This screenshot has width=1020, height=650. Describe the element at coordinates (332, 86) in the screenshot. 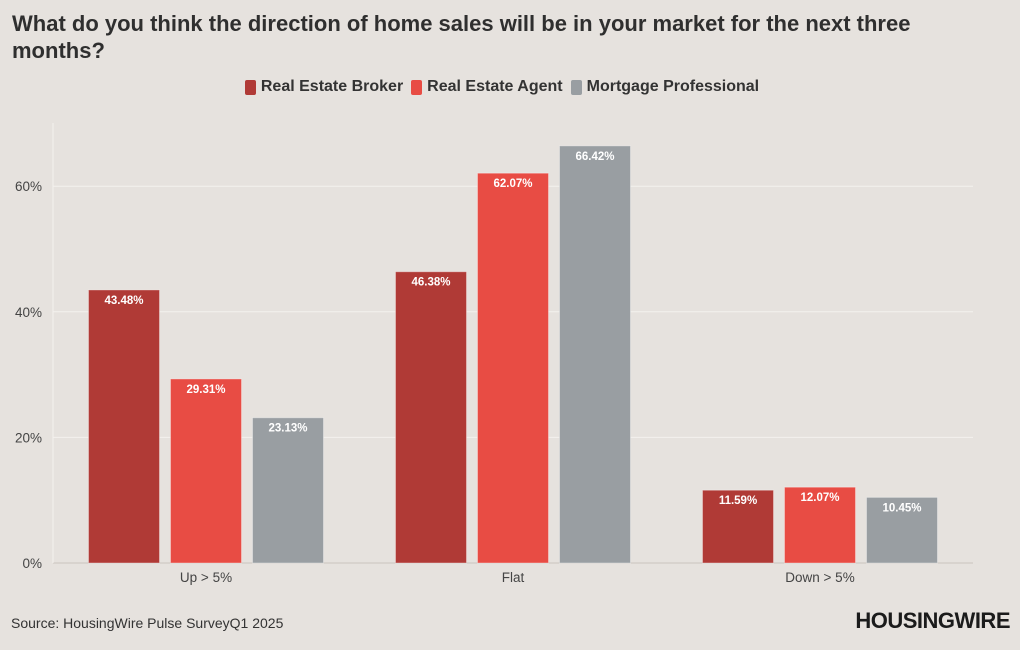

I see `legend-label-broker: Real Estate Broker` at that location.